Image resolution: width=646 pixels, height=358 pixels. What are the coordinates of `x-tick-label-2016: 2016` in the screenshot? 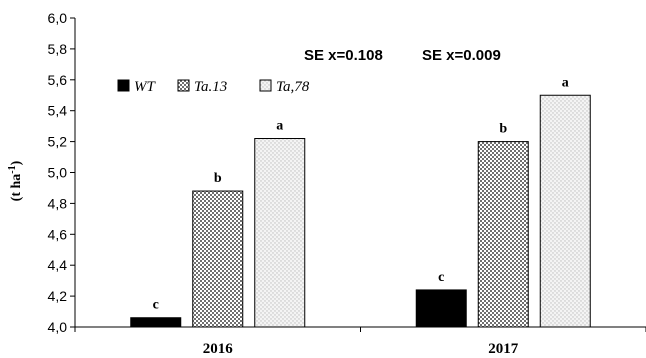 It's located at (218, 349).